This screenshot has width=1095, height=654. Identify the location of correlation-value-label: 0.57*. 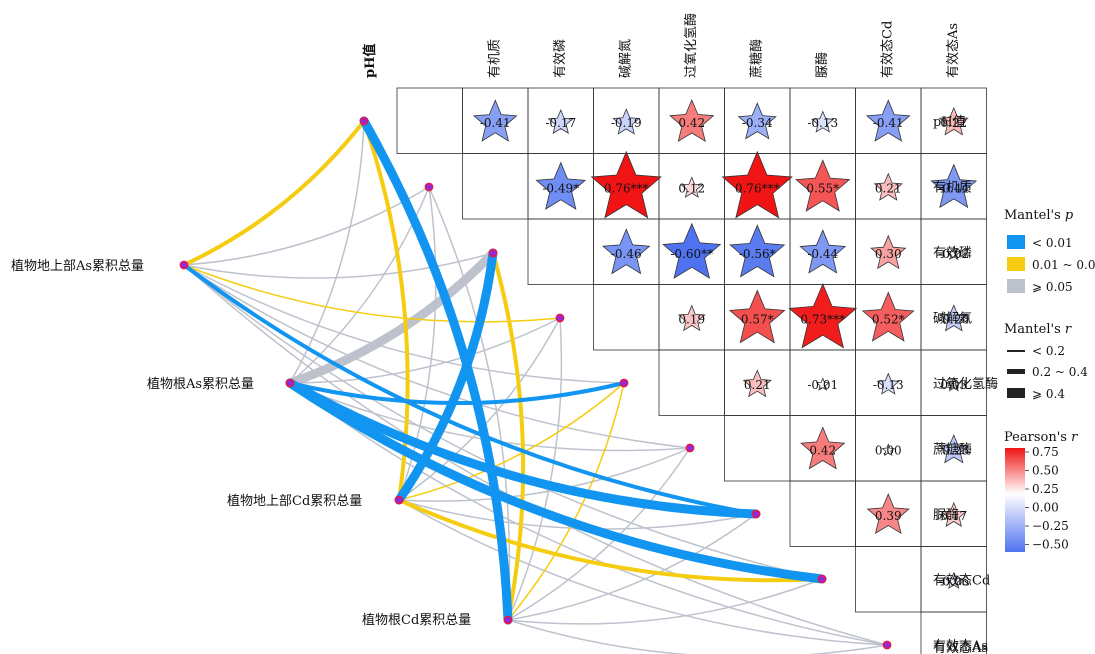
(757, 319).